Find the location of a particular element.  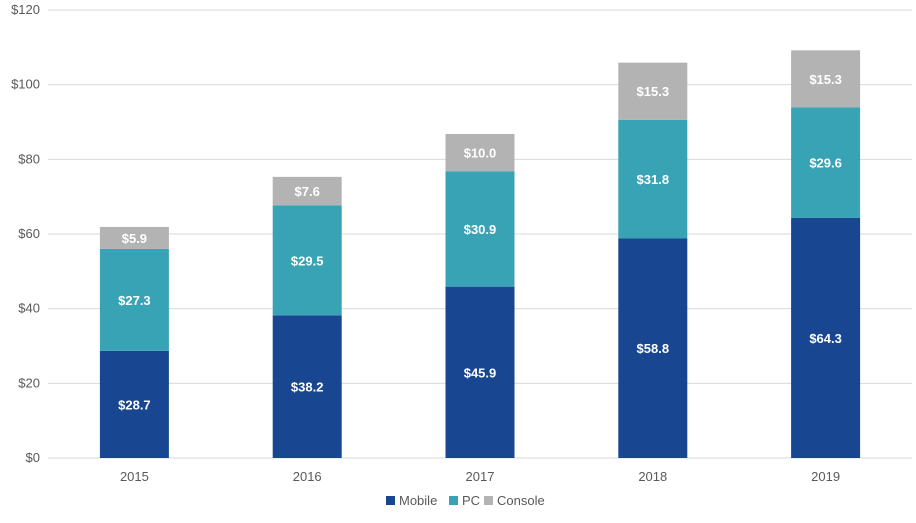

y-tick-label: $60 is located at coordinates (29, 233).